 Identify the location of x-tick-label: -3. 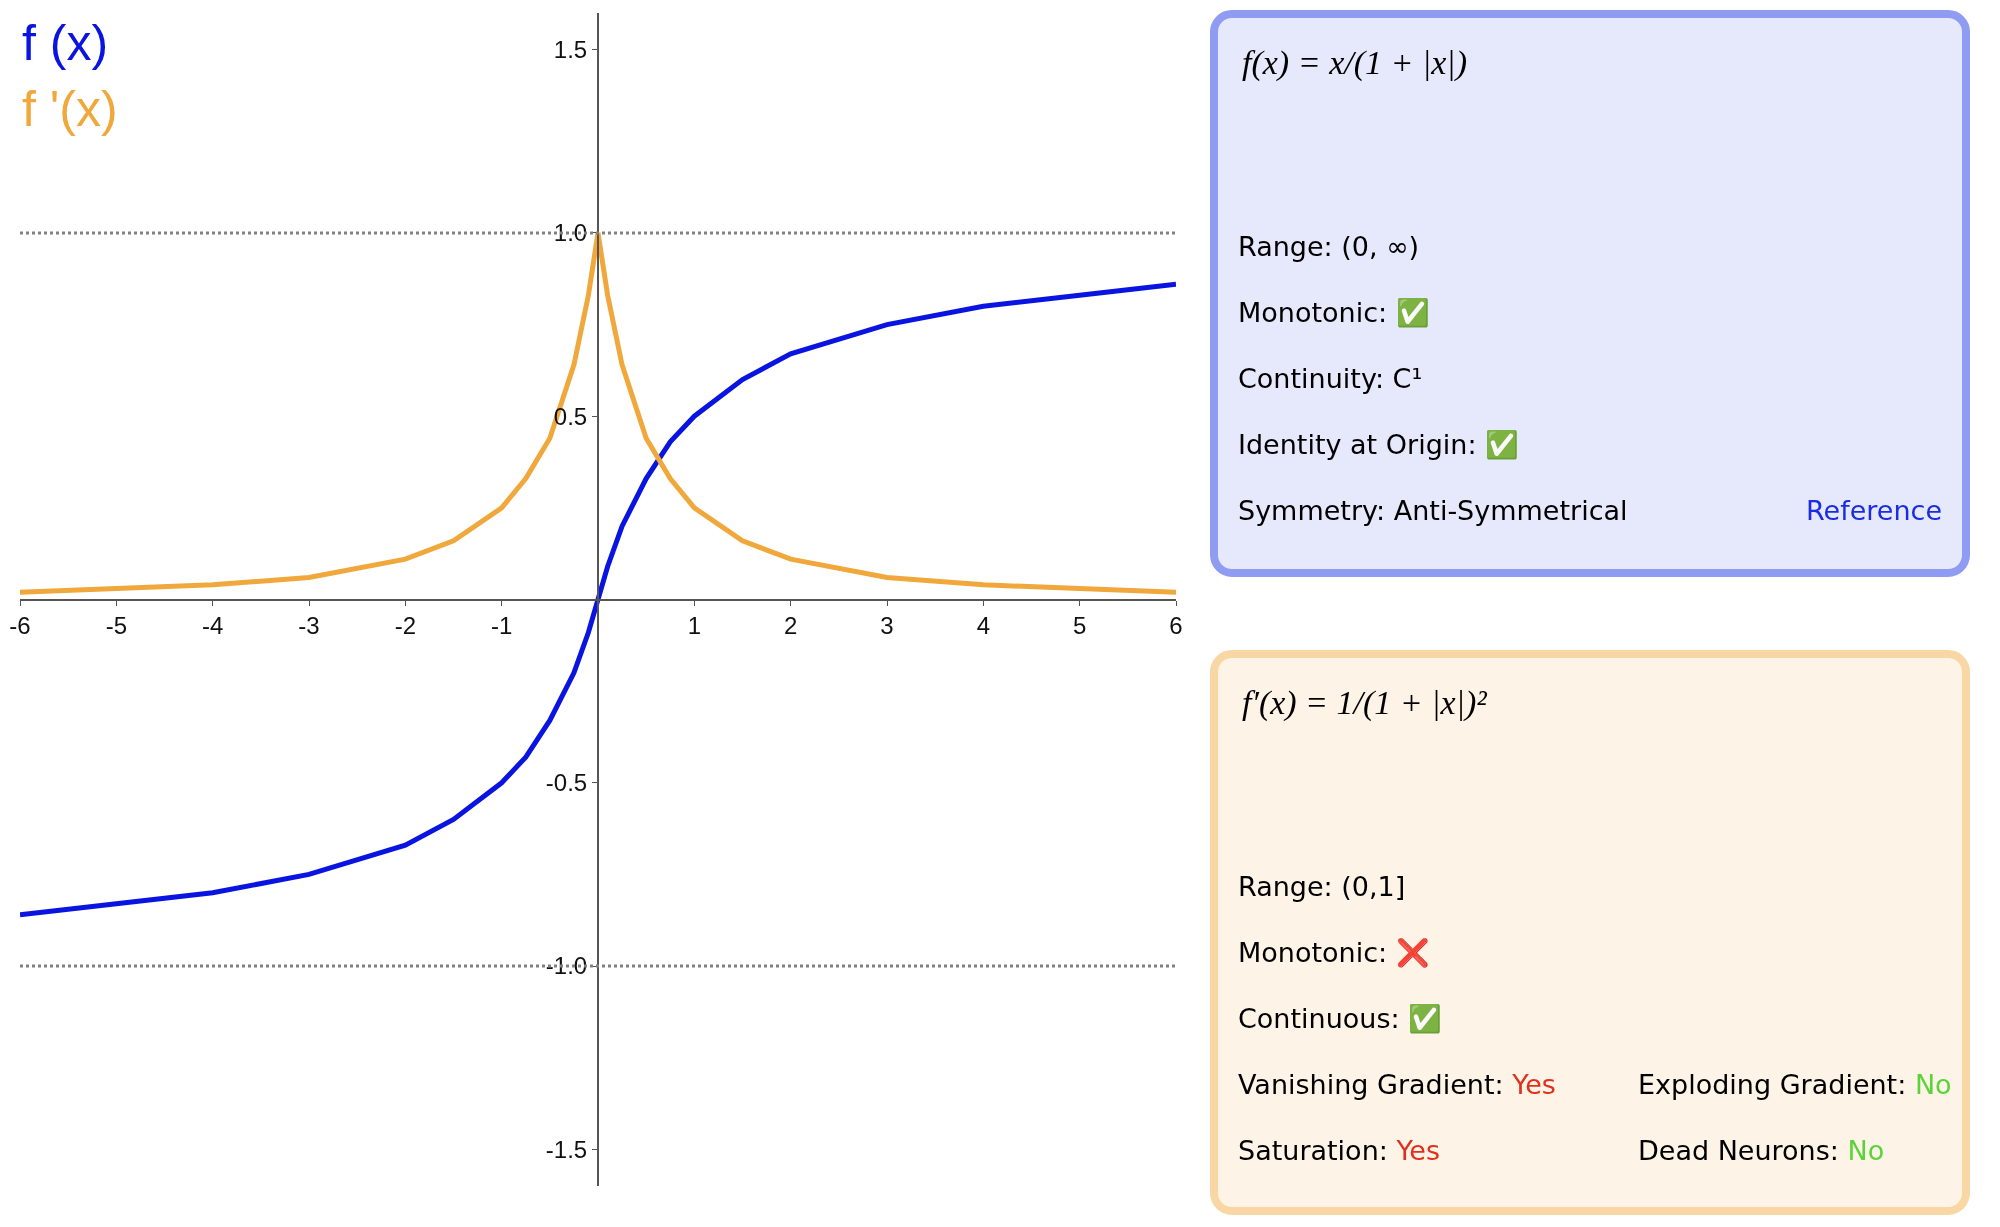
(309, 626).